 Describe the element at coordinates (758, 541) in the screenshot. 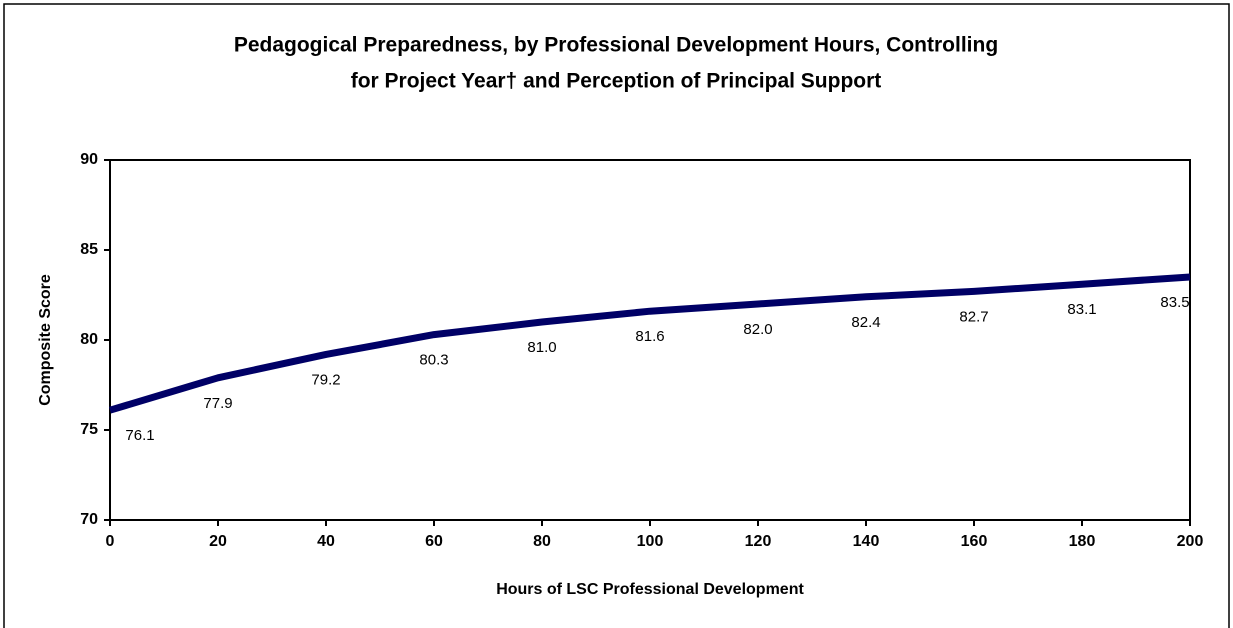

I see `x-tick-label: 120` at that location.